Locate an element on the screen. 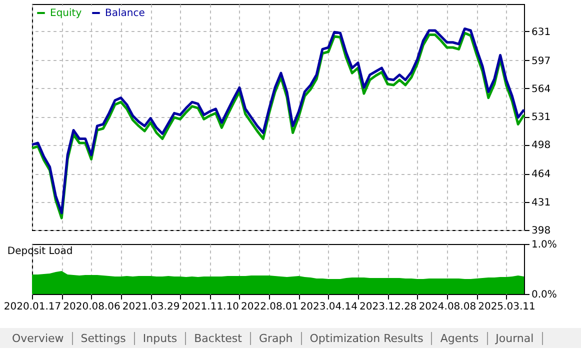 This screenshot has height=360, width=581. y-tick-label: 464 is located at coordinates (541, 174).